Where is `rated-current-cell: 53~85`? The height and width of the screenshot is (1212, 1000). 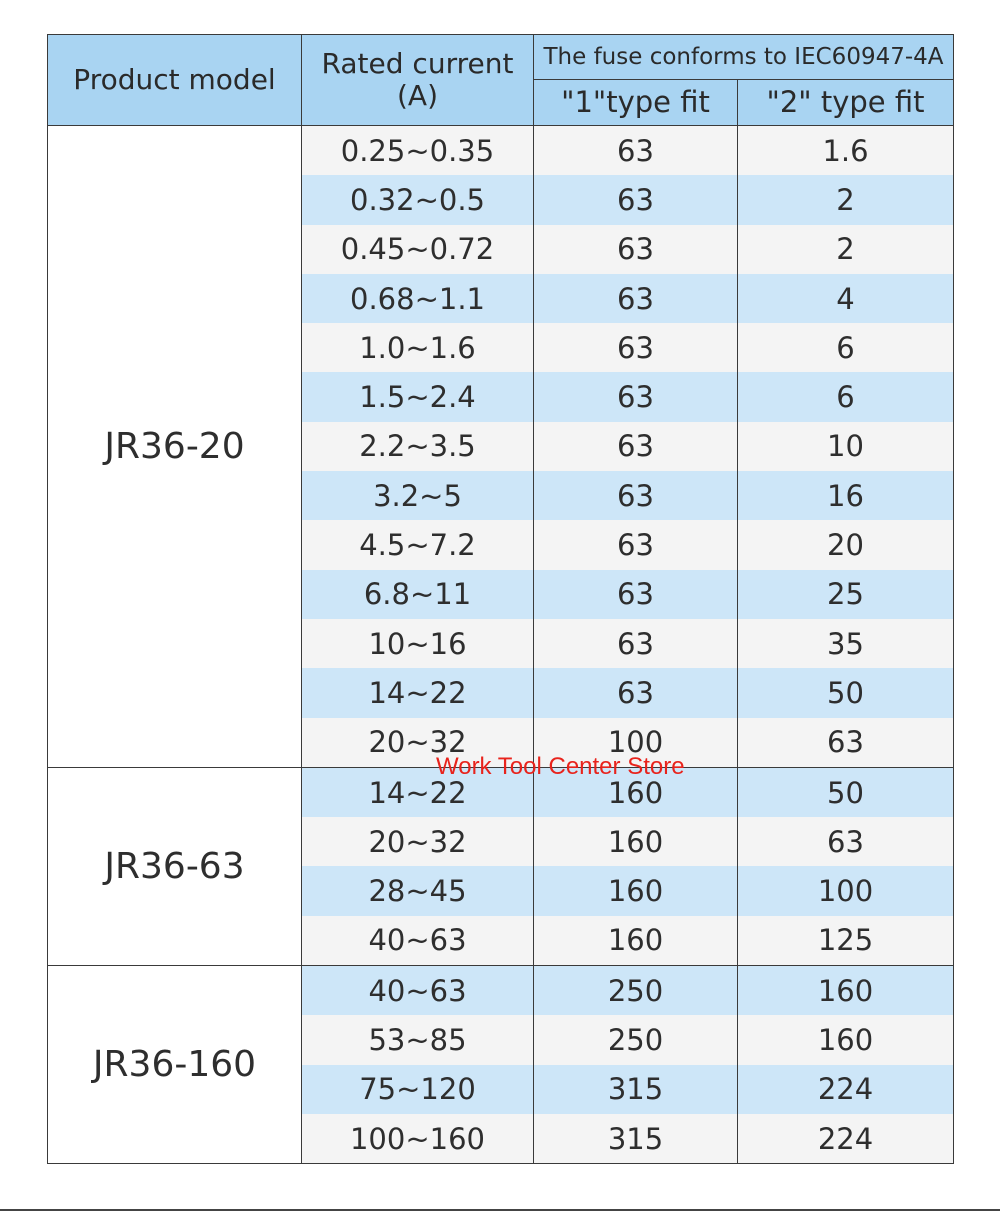 rated-current-cell: 53~85 is located at coordinates (417, 1040).